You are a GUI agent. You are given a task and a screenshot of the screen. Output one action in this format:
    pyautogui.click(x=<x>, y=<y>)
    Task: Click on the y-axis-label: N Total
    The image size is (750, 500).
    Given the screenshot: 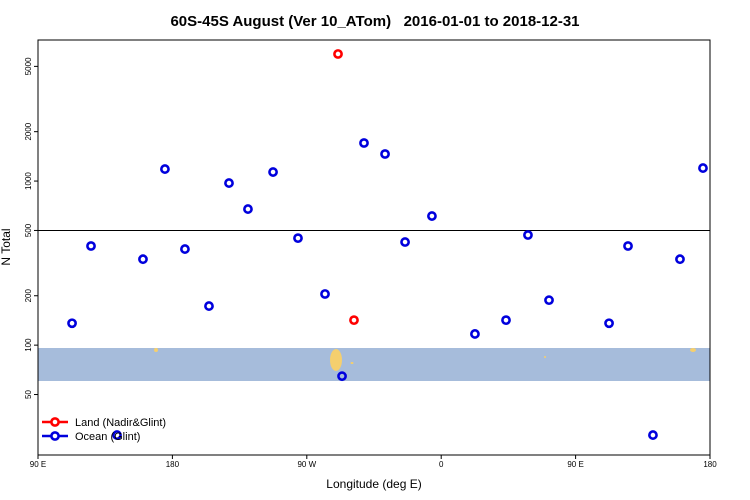 What is the action you would take?
    pyautogui.click(x=6, y=246)
    